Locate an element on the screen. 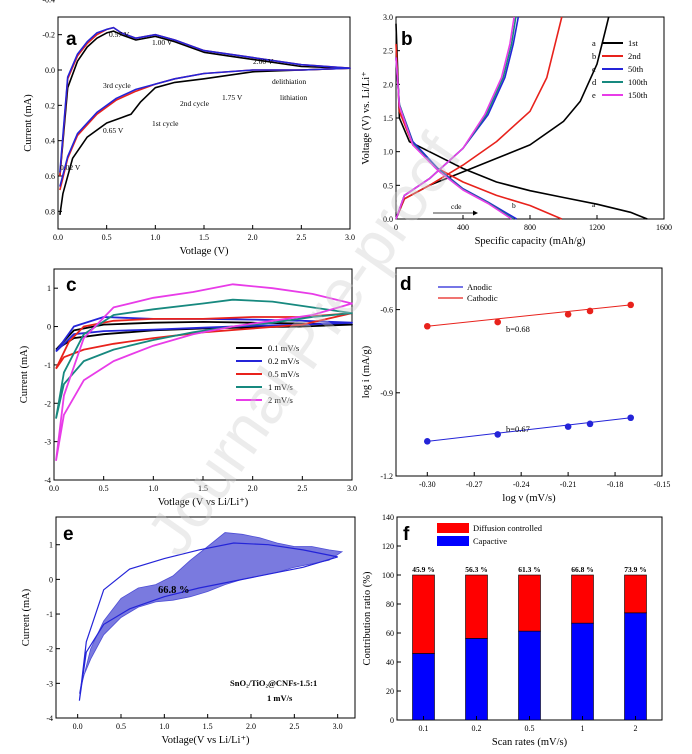 Image resolution: width=692 pixels, height=754 pixels. x-axis-label: Votlage (V) is located at coordinates (204, 251).